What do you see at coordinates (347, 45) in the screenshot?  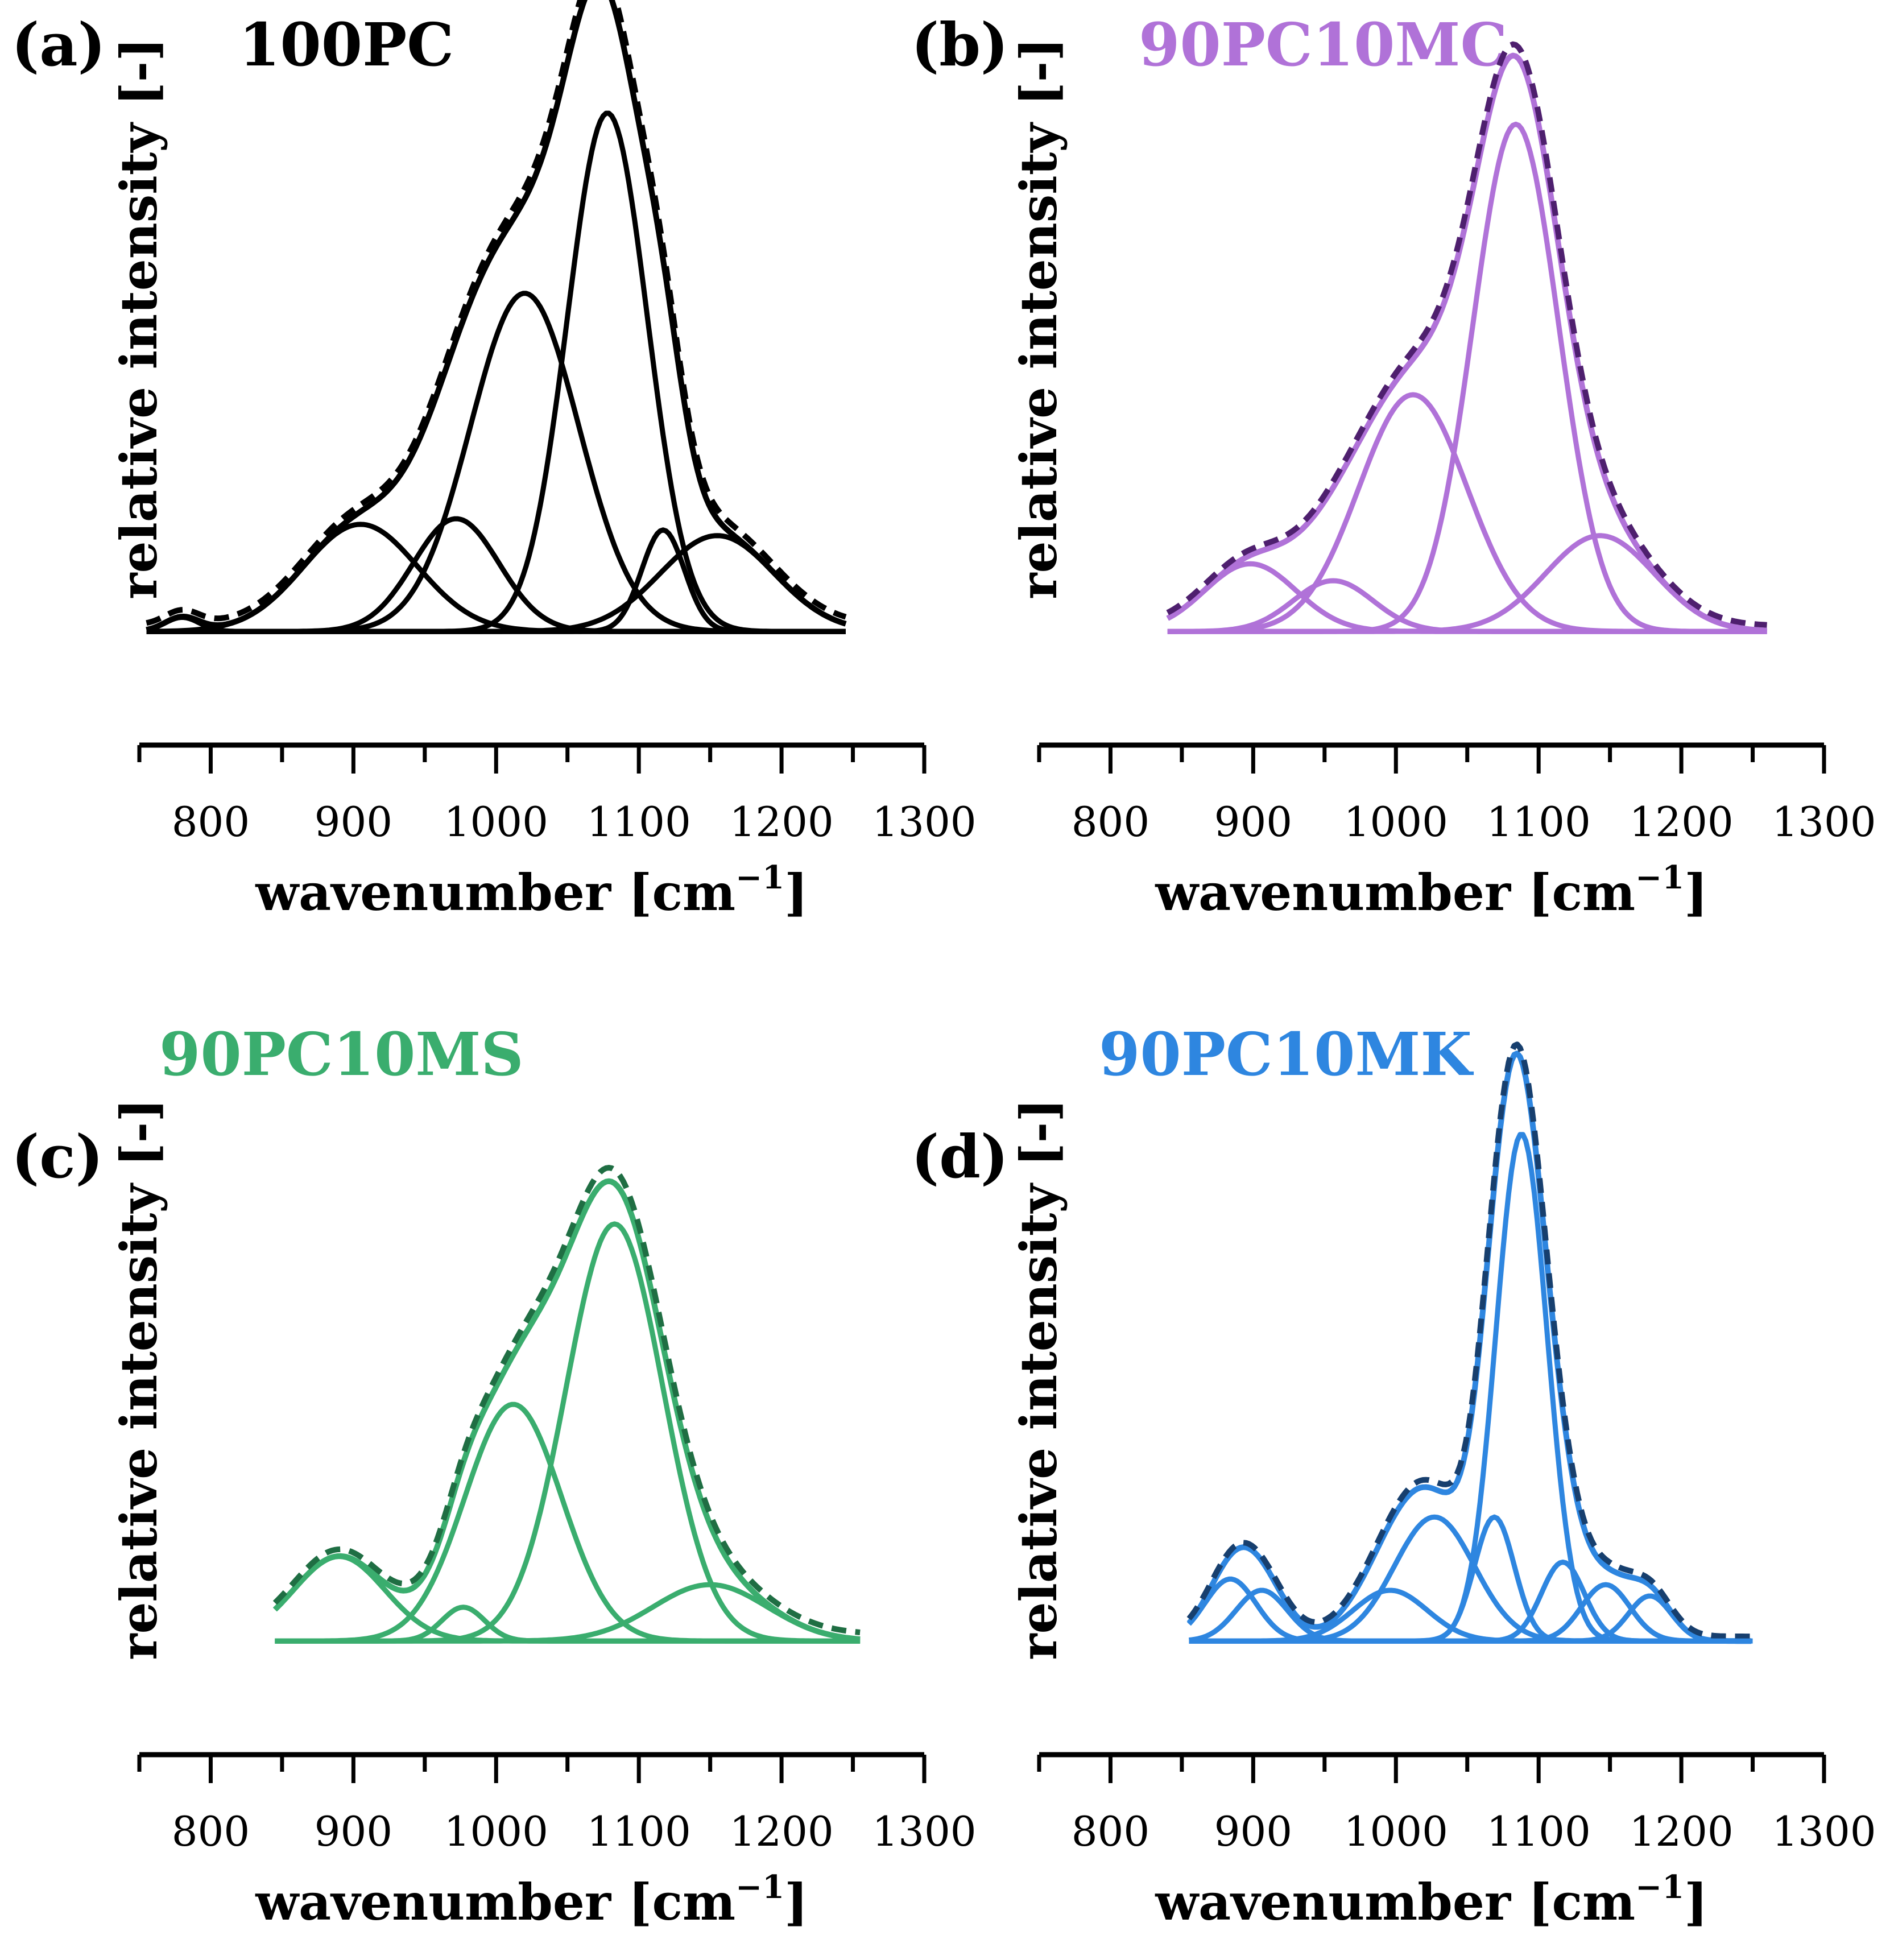 I see `sample-name: 100PC` at bounding box center [347, 45].